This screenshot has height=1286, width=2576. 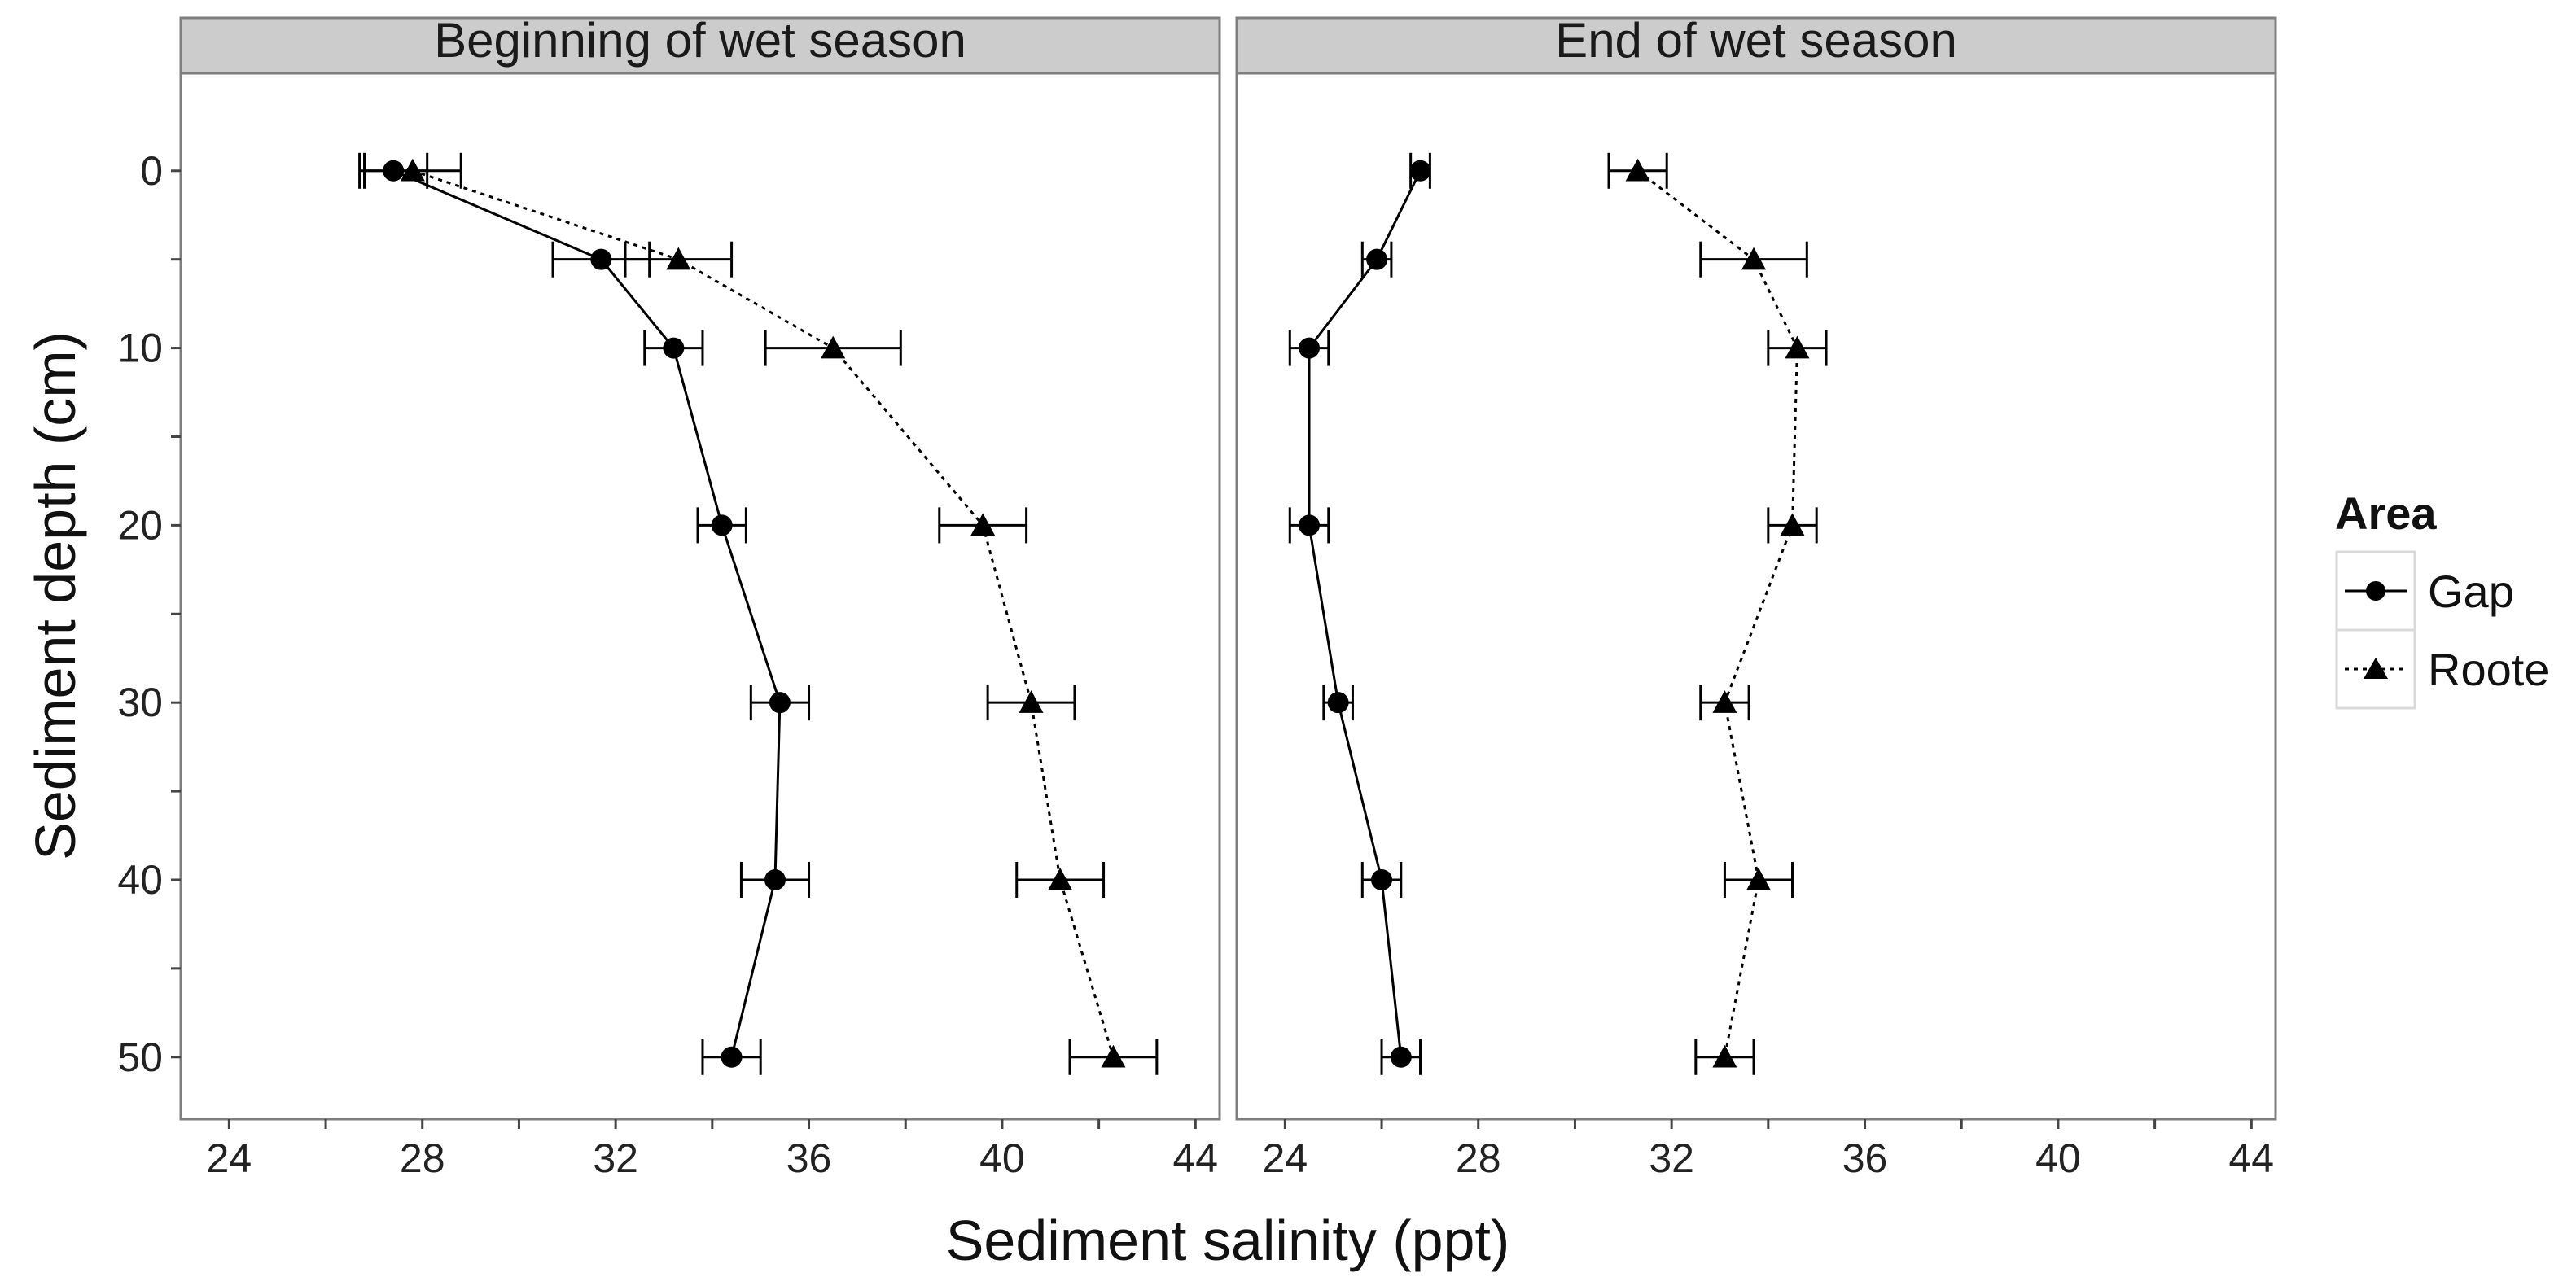 I want to click on y-tick-label: 30, so click(x=140, y=702).